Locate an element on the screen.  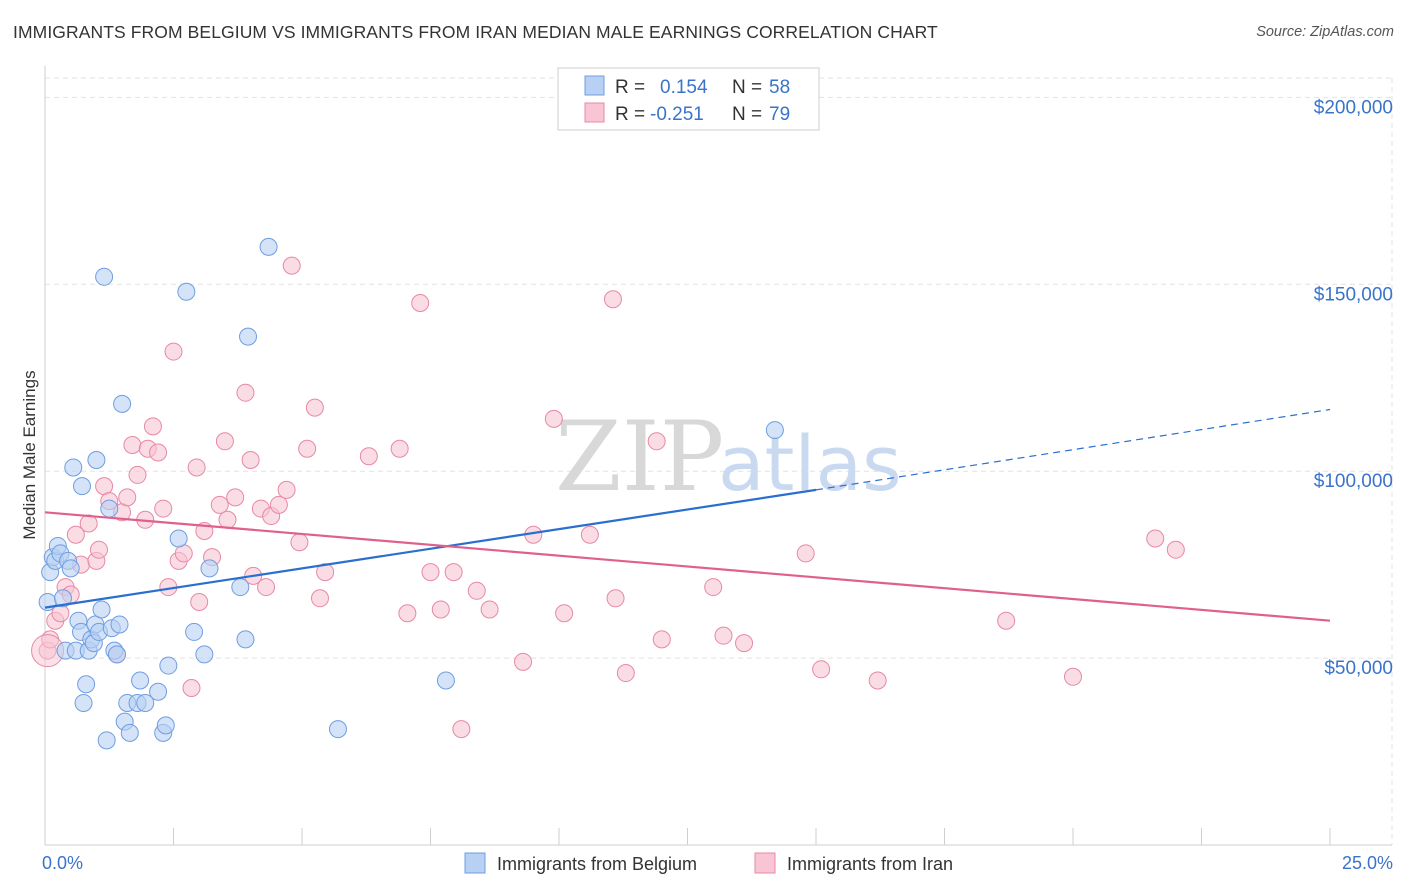
bottom-legend-belgium-label: Immigrants from Belgium is located at coordinates (597, 864).